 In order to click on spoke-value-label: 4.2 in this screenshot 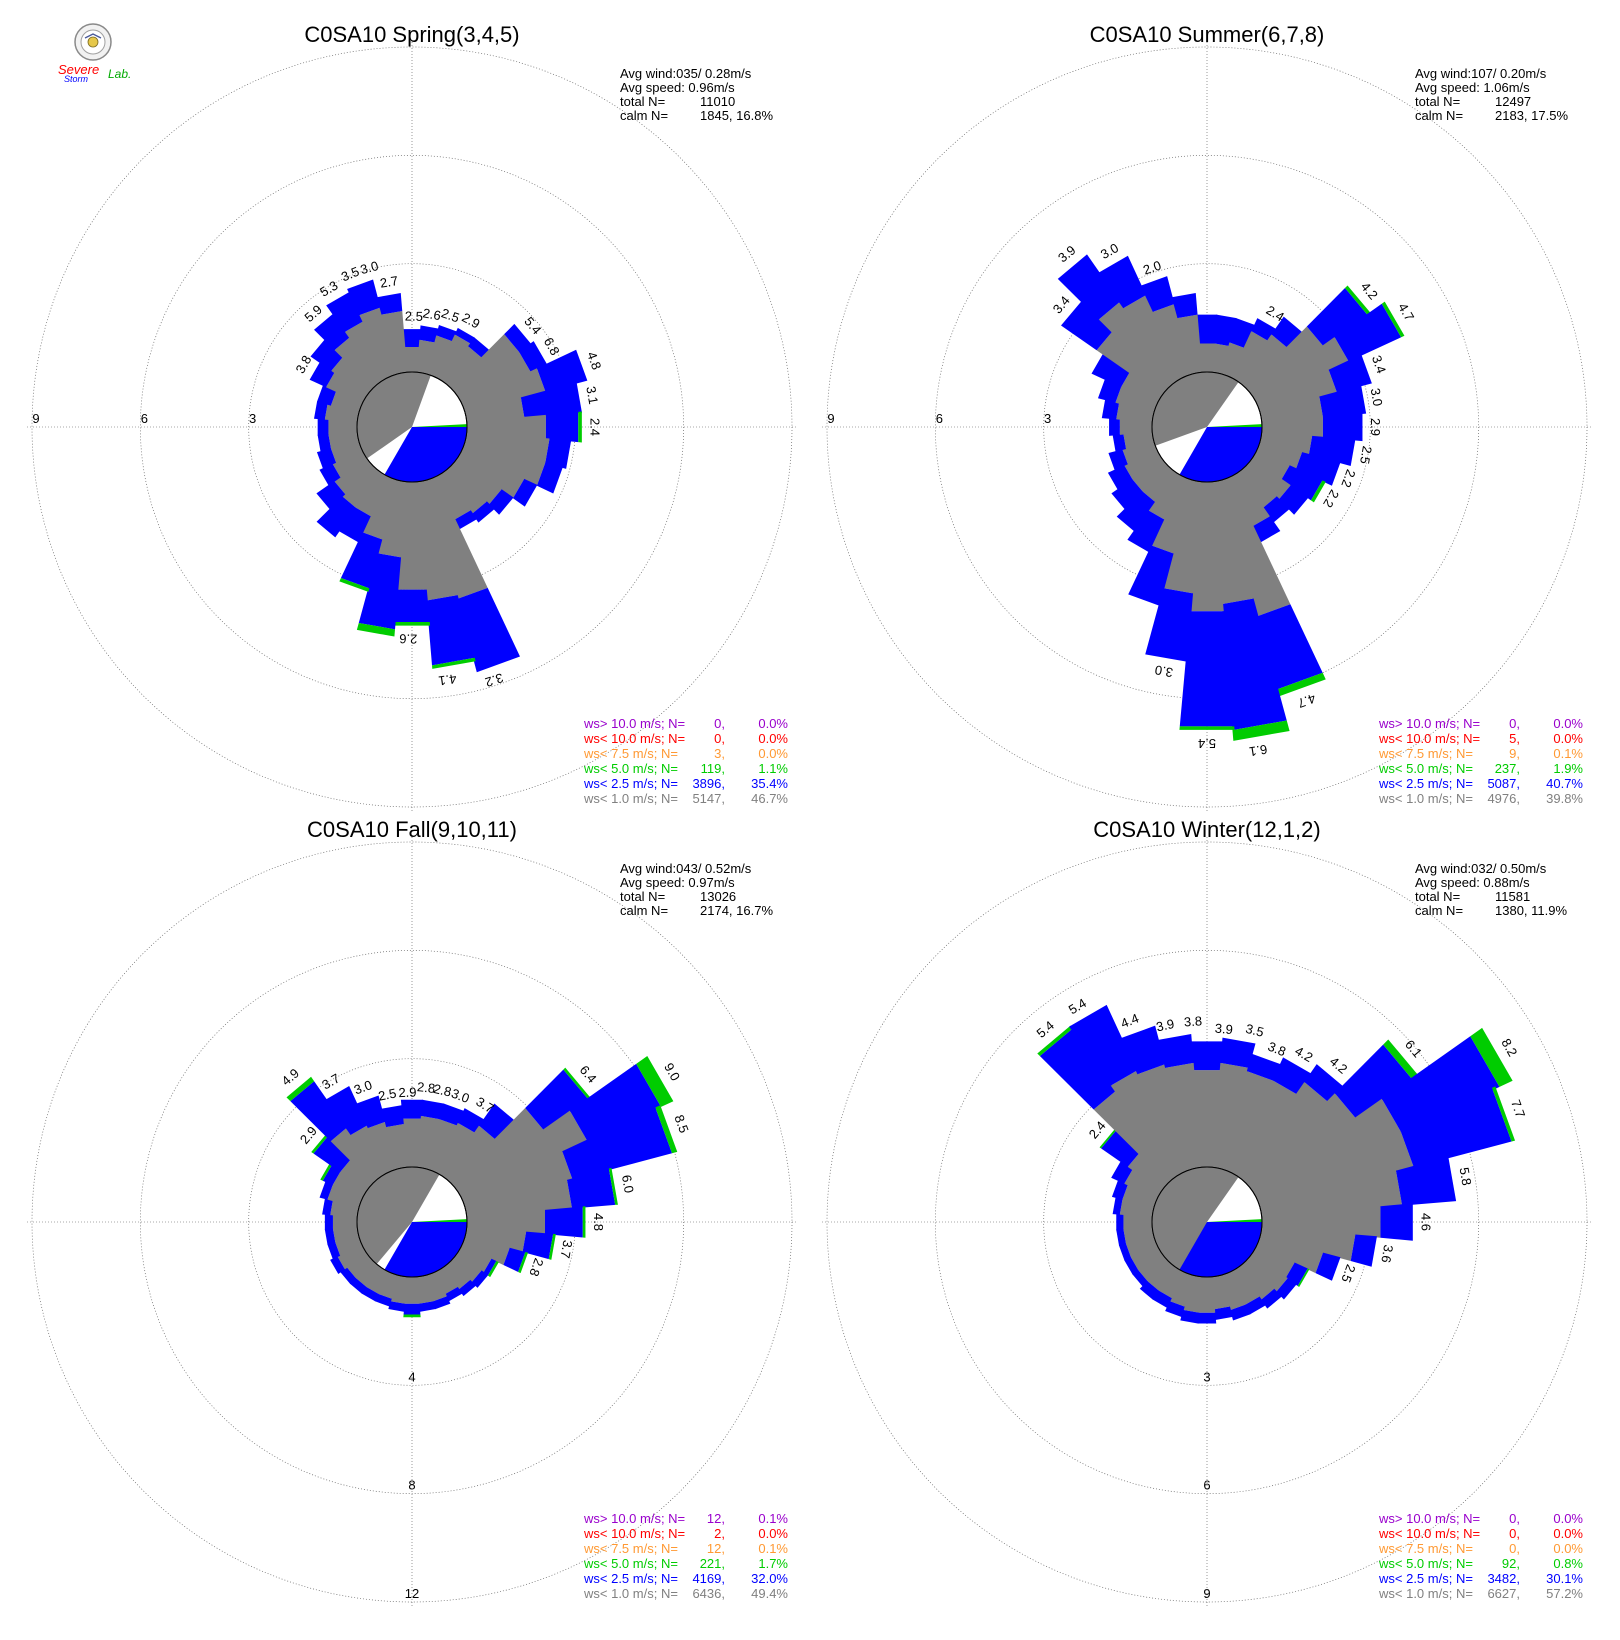, I will do `click(1303, 1054)`.